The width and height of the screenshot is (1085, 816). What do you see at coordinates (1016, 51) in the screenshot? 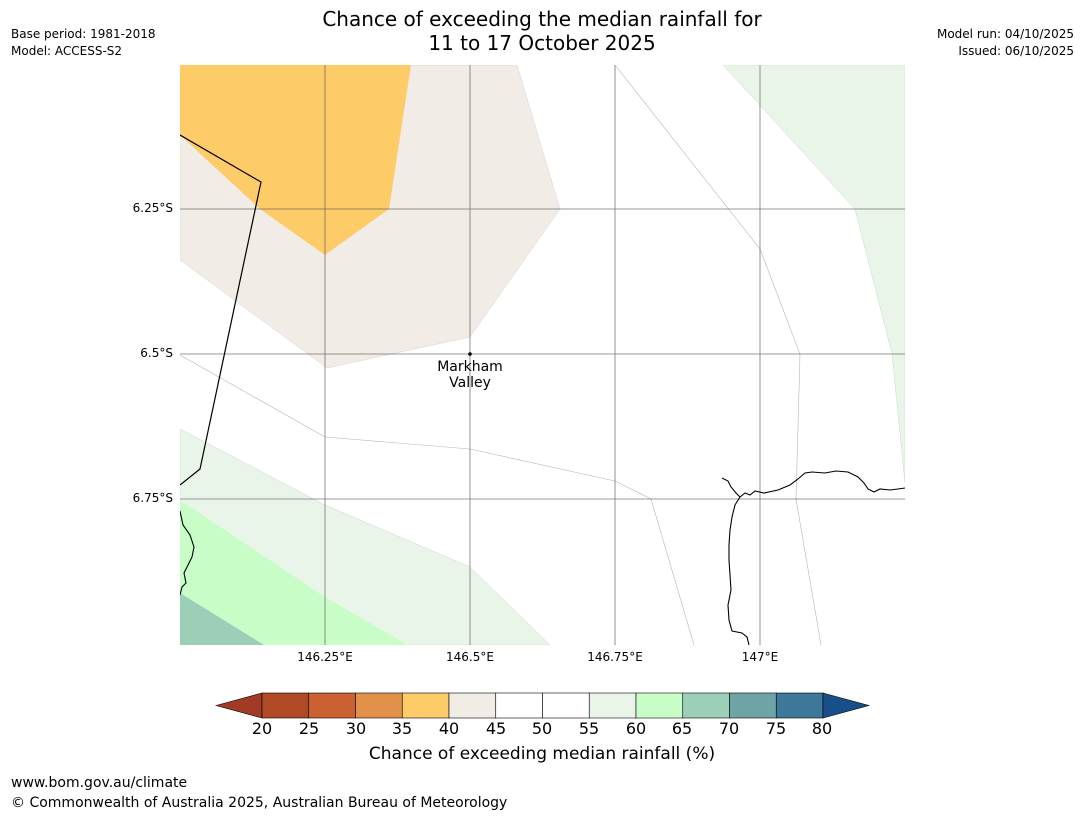
I see `issued-text: Issued: 06/10/2025` at bounding box center [1016, 51].